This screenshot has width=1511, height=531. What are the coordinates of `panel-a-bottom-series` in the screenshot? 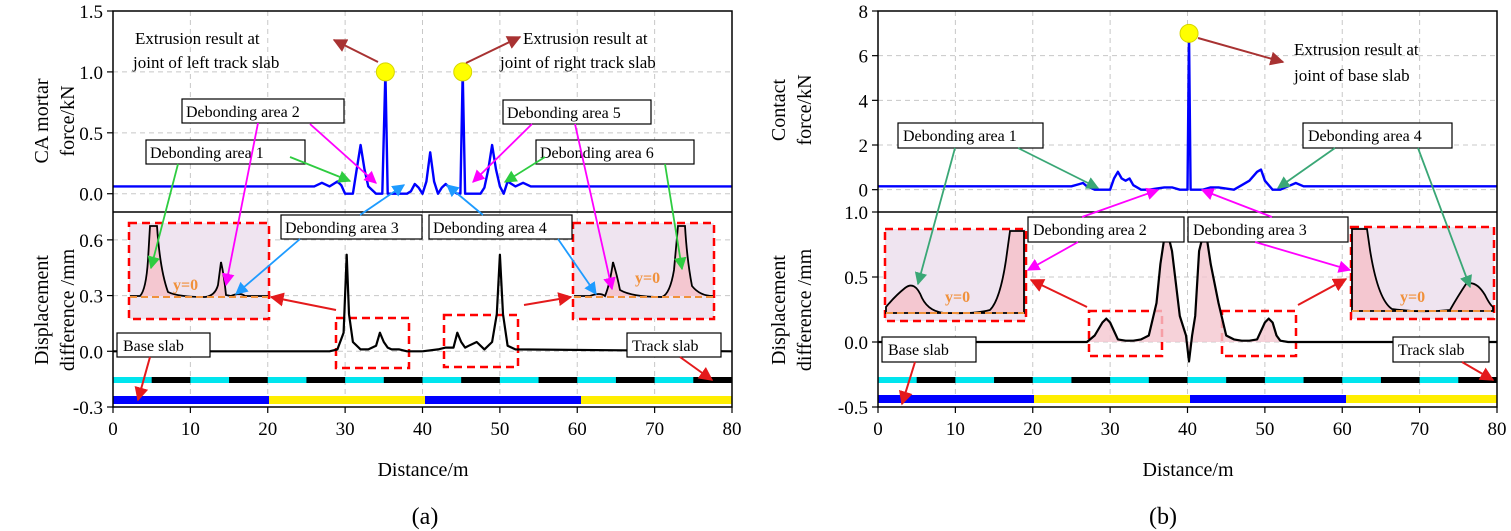 It's located at (423, 303).